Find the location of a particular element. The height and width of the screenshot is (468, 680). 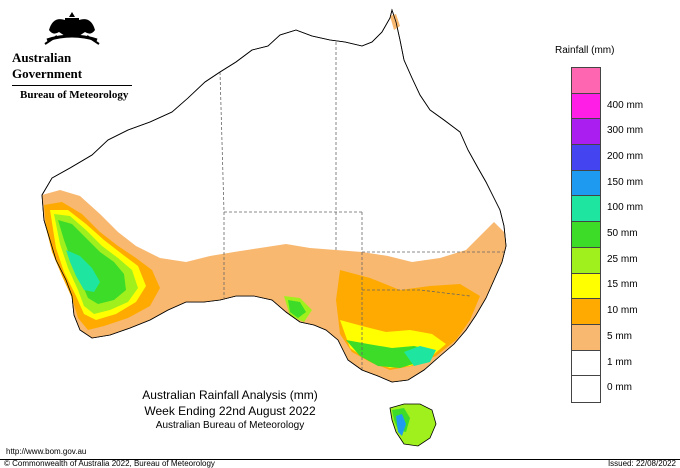

issued-date: Issued: 22/08/2022 is located at coordinates (641, 463).